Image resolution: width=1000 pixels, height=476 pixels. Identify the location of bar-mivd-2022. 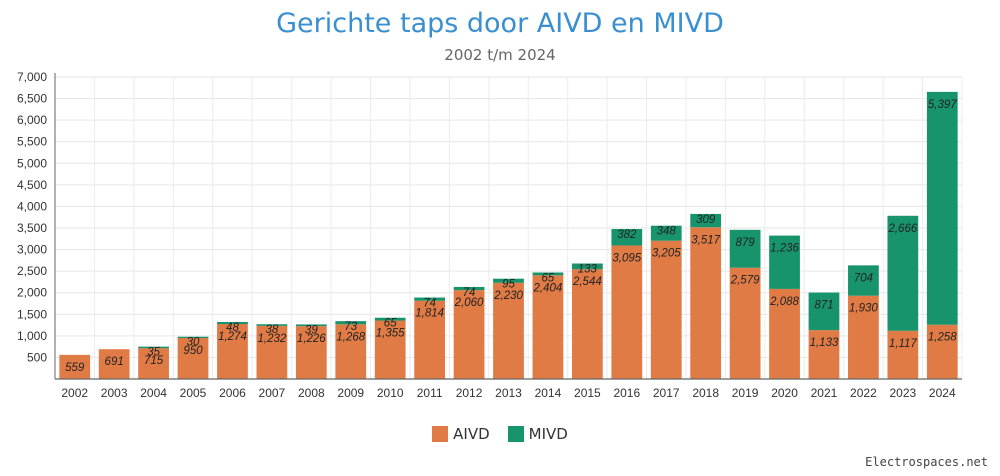
(863, 280).